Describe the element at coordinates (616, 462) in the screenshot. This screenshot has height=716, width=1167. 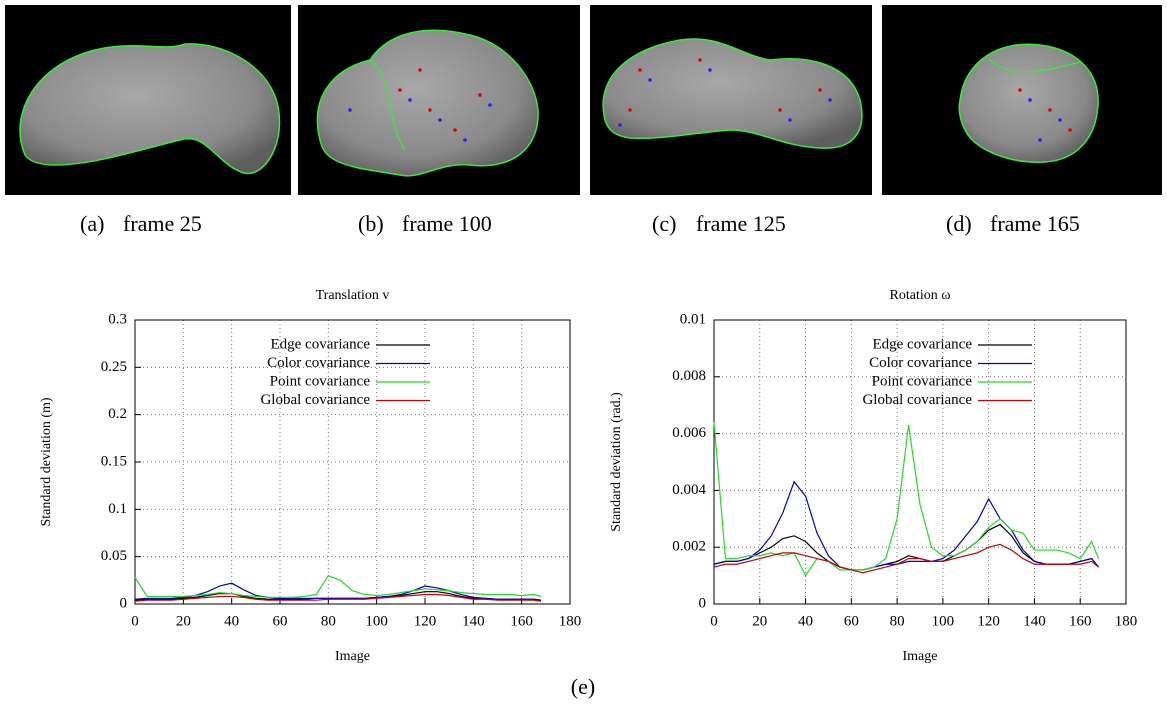
I see `y-axis-label: Standard deviation (rad.)` at that location.